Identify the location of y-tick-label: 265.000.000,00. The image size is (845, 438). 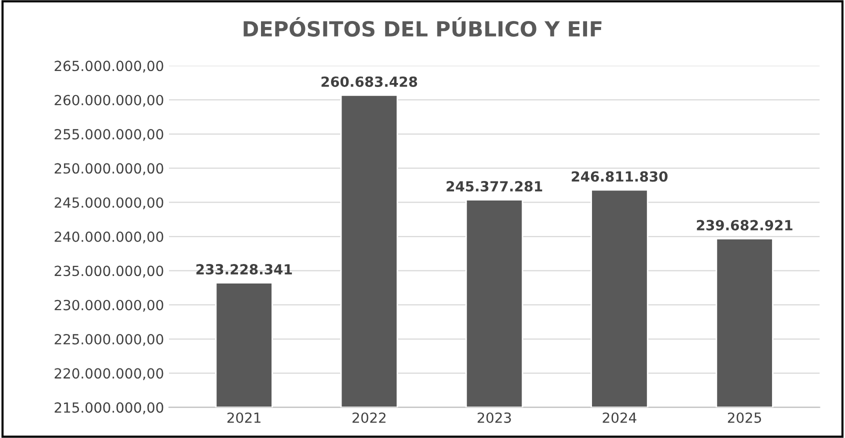
(109, 66).